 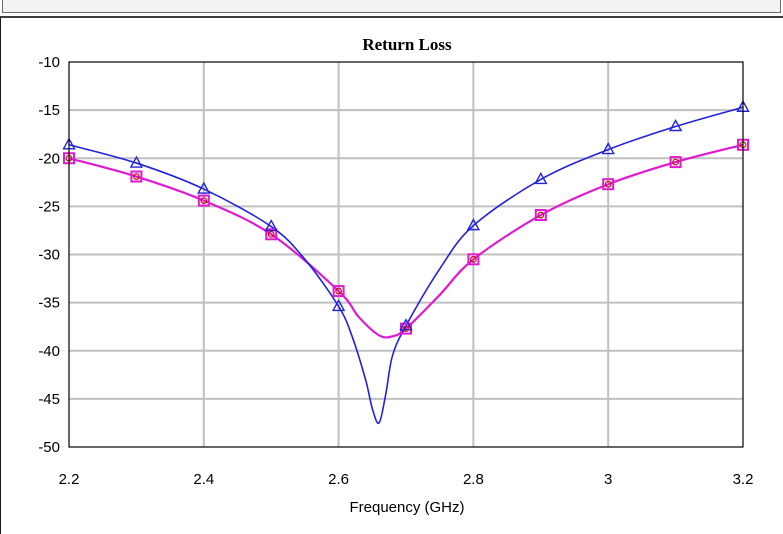 I want to click on y-tick-label: -45, so click(x=49, y=399).